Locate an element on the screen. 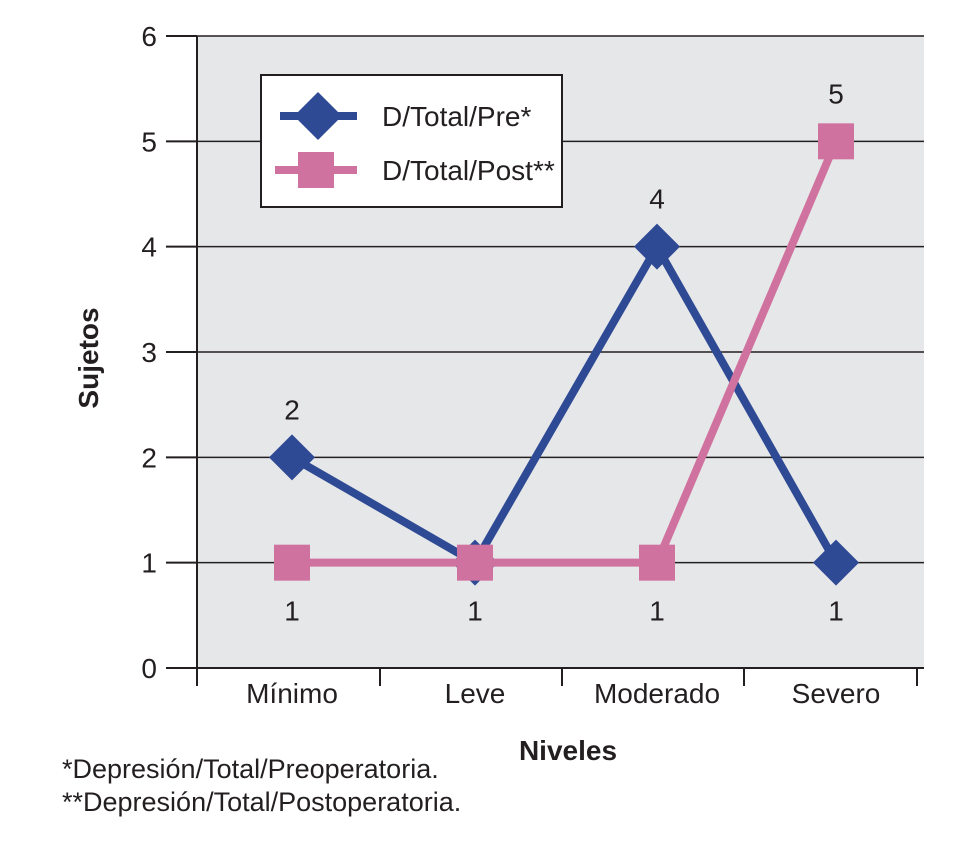 The image size is (966, 854). legend-label-post: D/Total/Post** is located at coordinates (468, 170).